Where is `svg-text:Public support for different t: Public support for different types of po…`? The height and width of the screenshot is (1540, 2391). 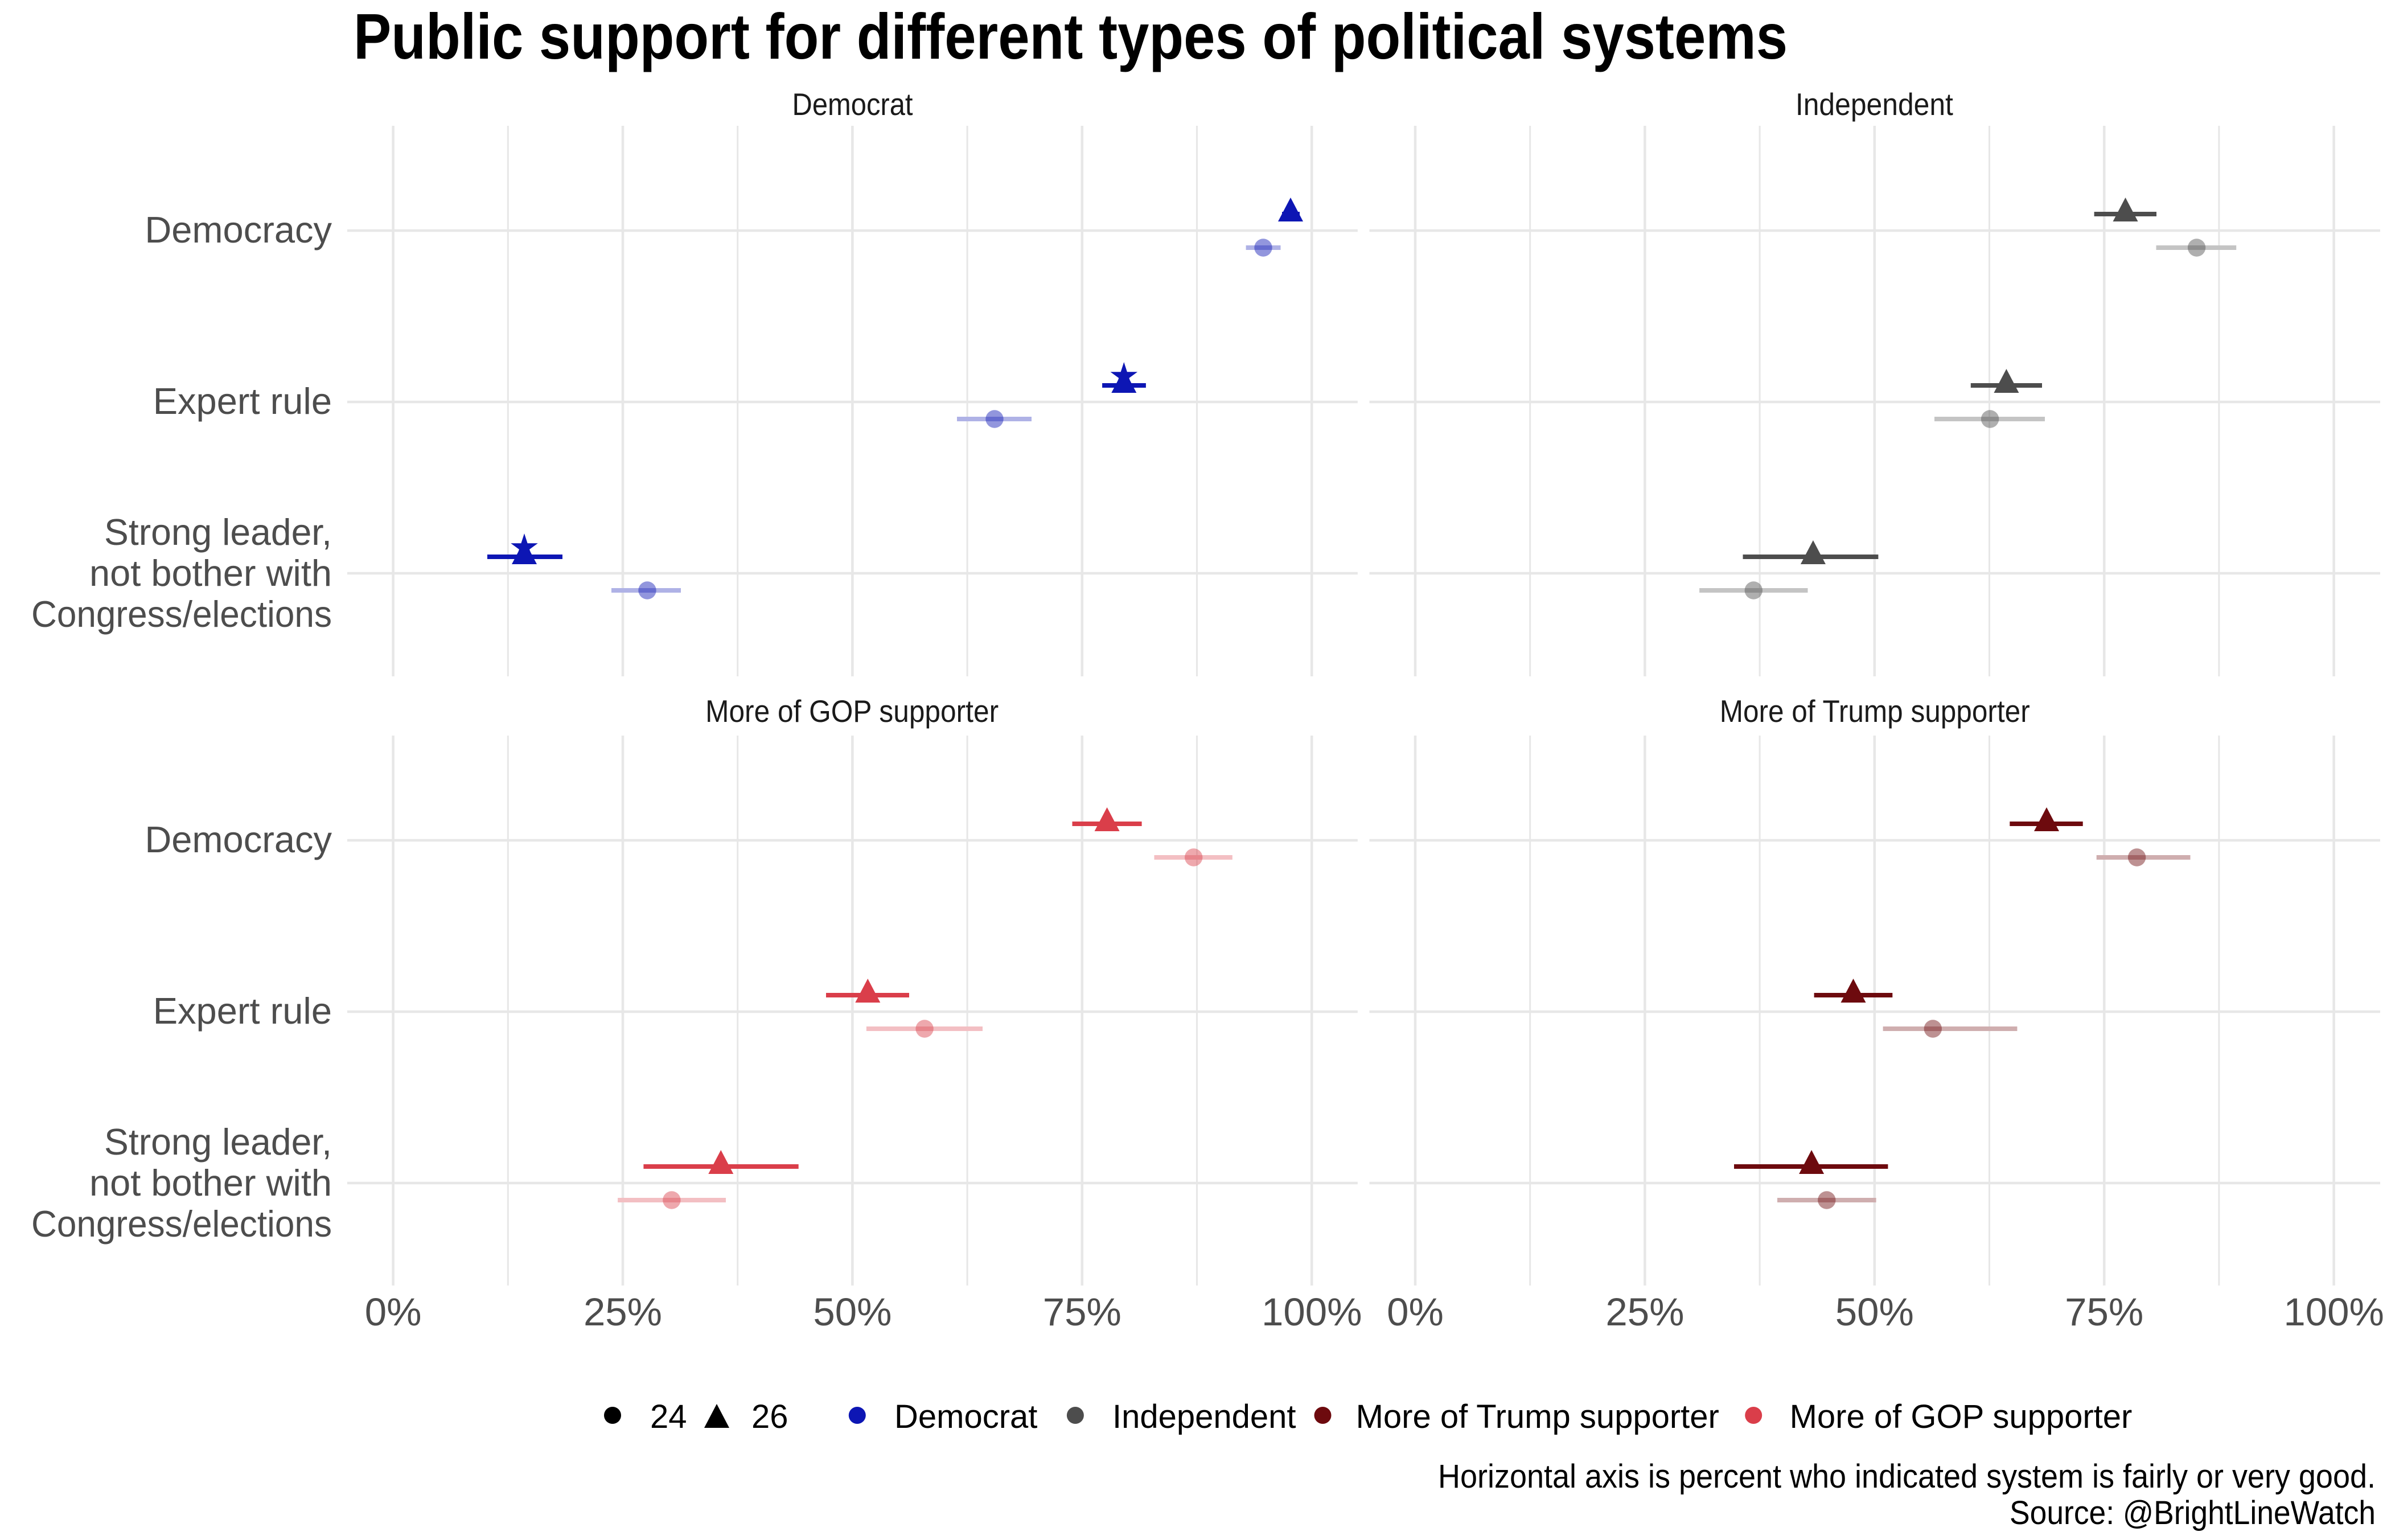 svg-text:Public support for different t: Public support for different types of po… is located at coordinates (1071, 36).